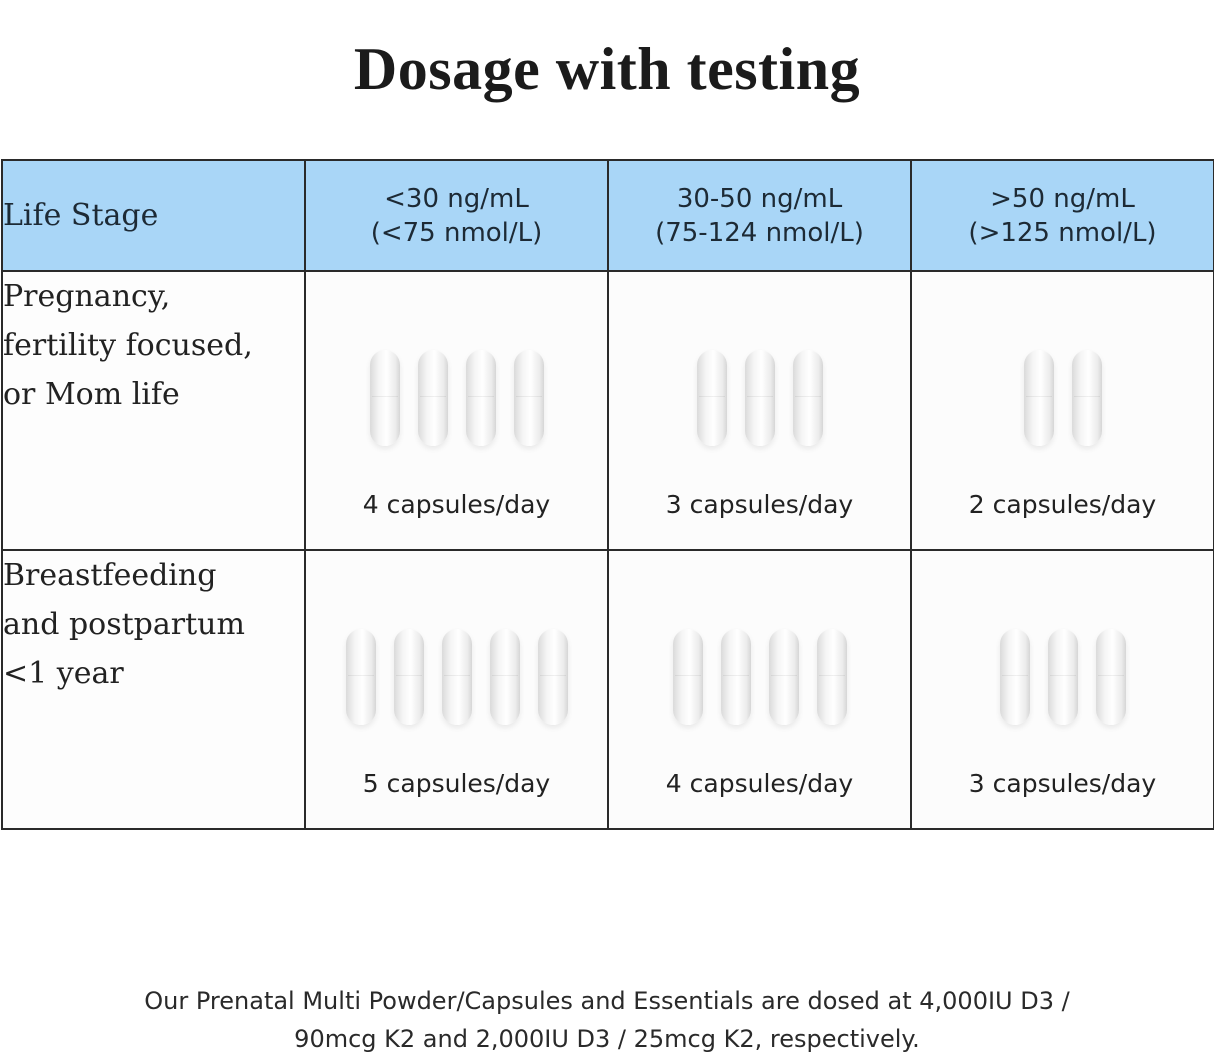  I want to click on life-stage-line: Breastfeeding, so click(110, 575).